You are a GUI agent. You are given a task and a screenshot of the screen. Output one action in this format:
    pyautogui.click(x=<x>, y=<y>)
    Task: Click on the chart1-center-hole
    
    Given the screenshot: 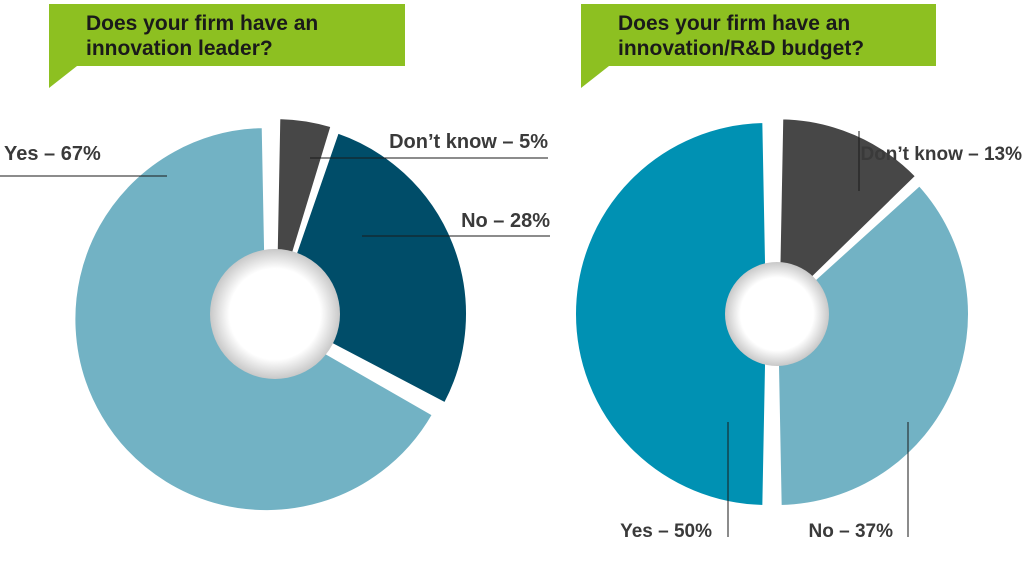 What is the action you would take?
    pyautogui.click(x=275, y=314)
    